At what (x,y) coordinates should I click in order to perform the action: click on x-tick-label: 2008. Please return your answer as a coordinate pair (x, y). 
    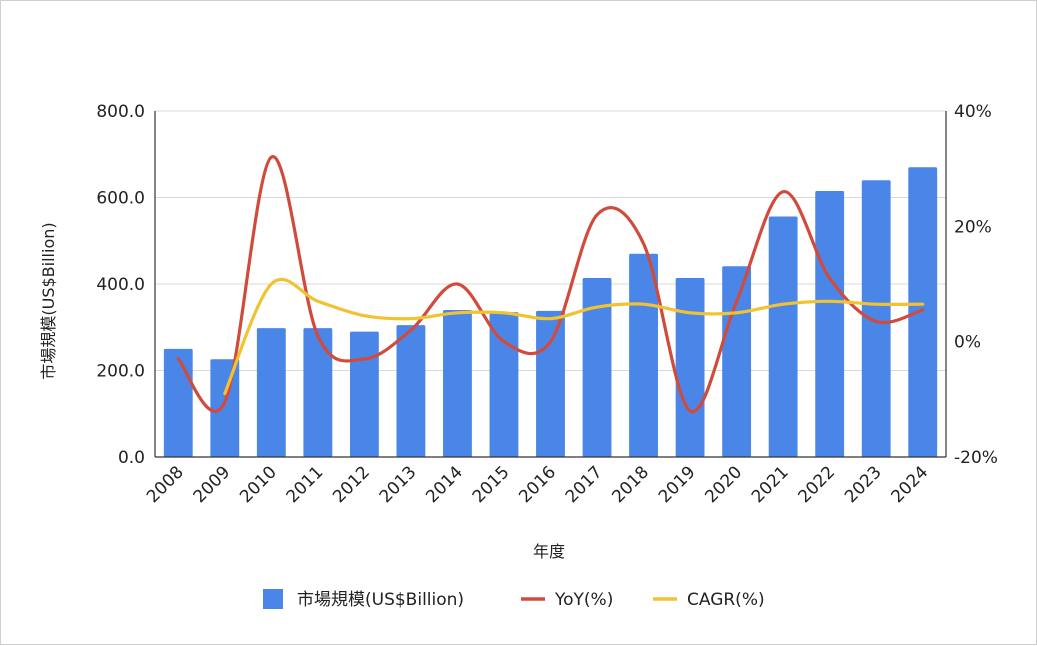
    Looking at the image, I should click on (165, 484).